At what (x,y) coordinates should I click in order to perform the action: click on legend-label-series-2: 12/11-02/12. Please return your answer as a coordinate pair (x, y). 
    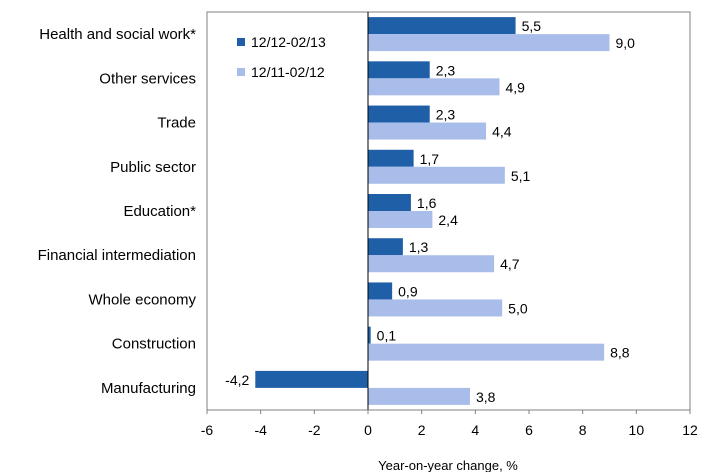
    Looking at the image, I should click on (288, 72).